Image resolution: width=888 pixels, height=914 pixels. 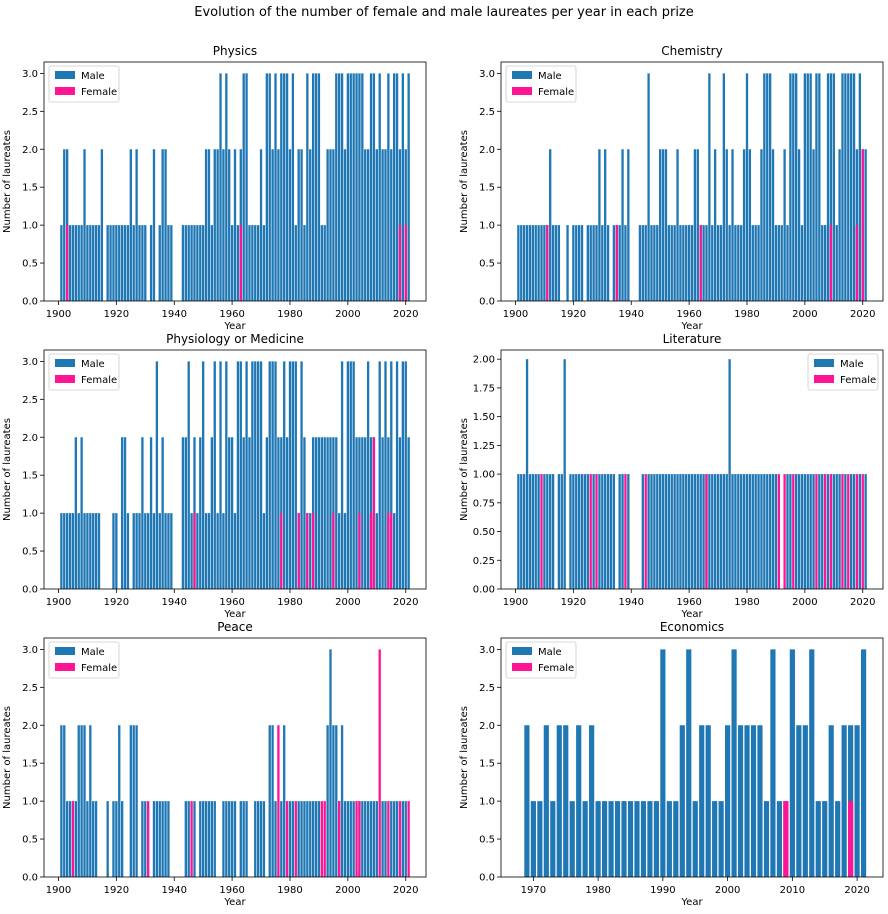 I want to click on x-axis-label: Year, so click(x=234, y=326).